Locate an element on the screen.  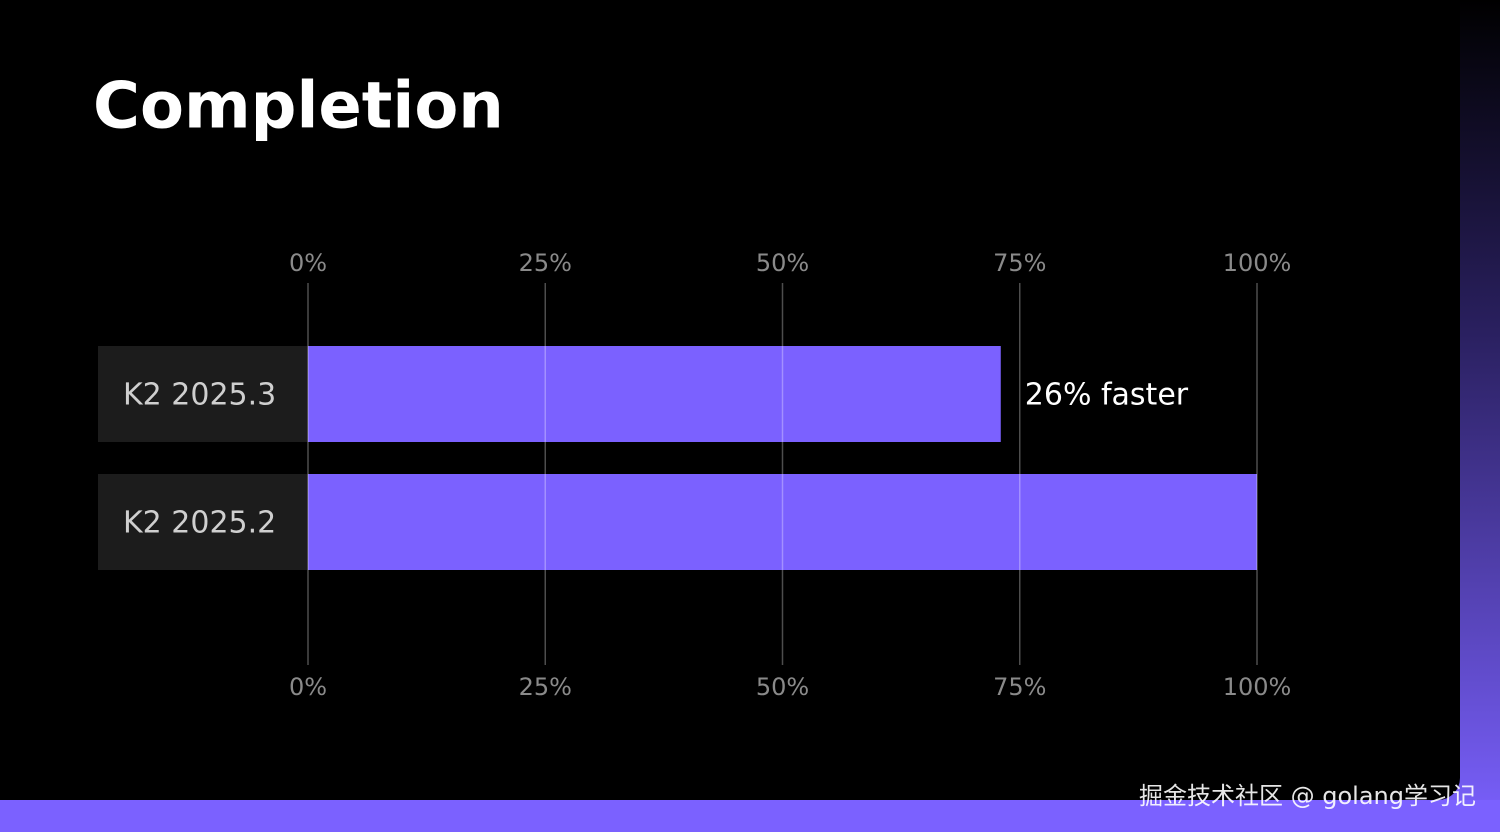
category-label: K2 2025.2 is located at coordinates (199, 523).